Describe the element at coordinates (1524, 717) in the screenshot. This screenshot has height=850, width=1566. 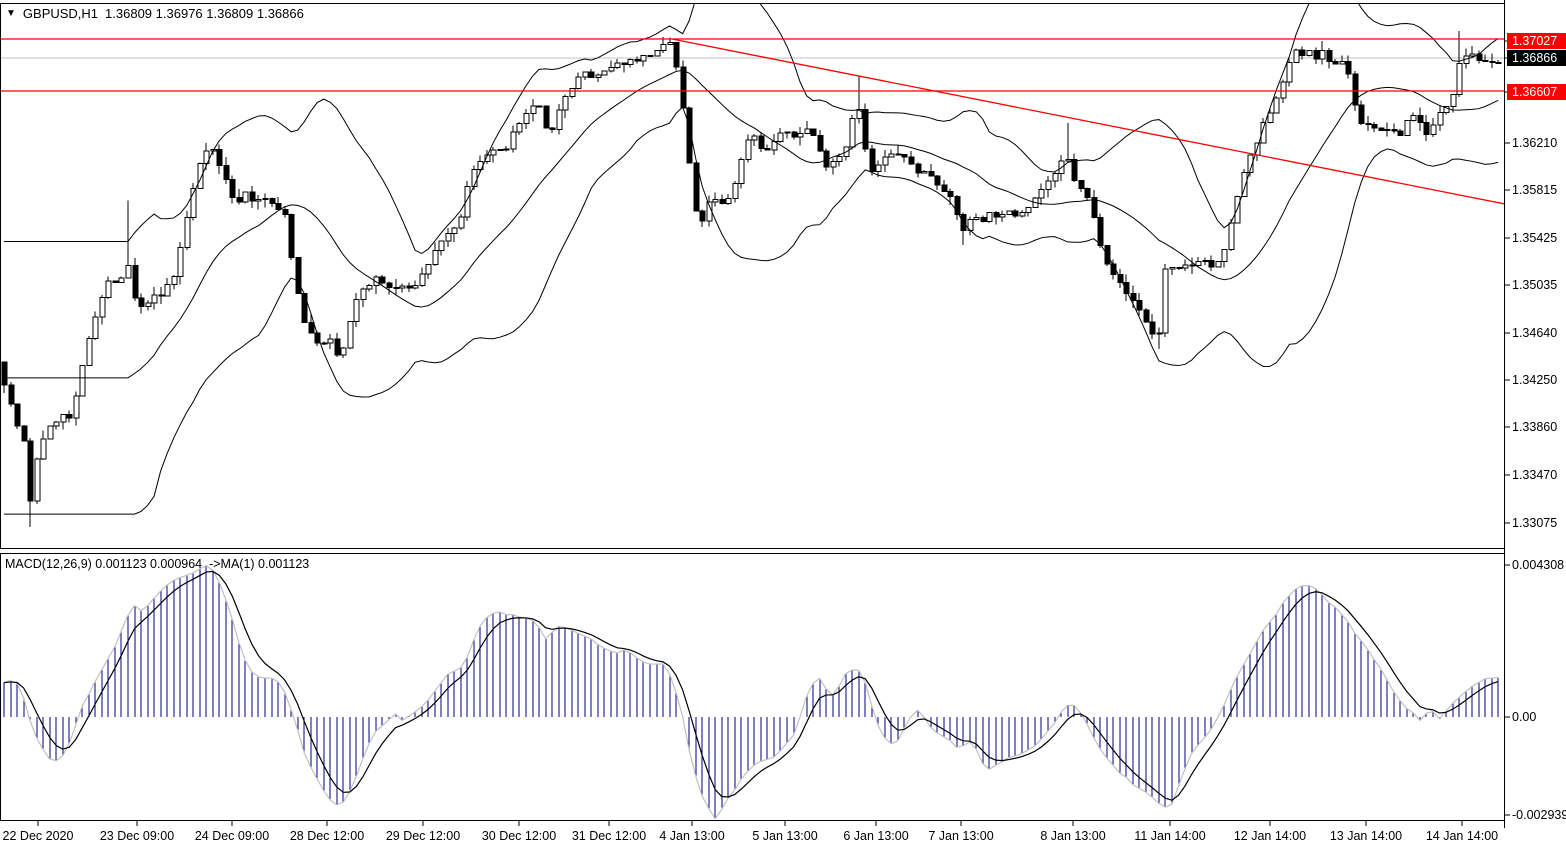
I see `macd-axis-label: 0.00` at that location.